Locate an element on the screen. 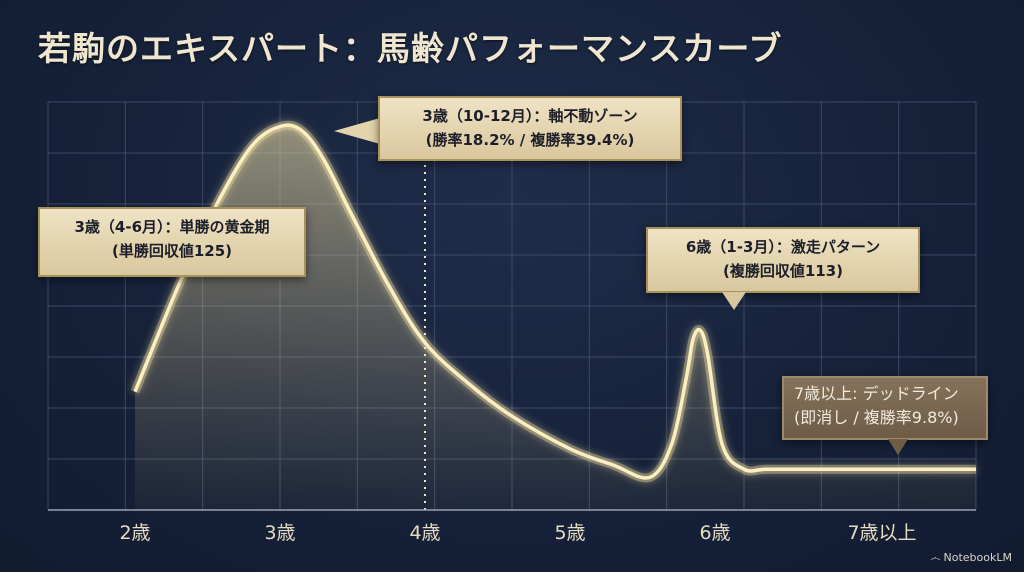 The height and width of the screenshot is (572, 1024). callout-3yo-spring-title: 3歳（4-6月）：単勝の黄金期 is located at coordinates (172, 227).